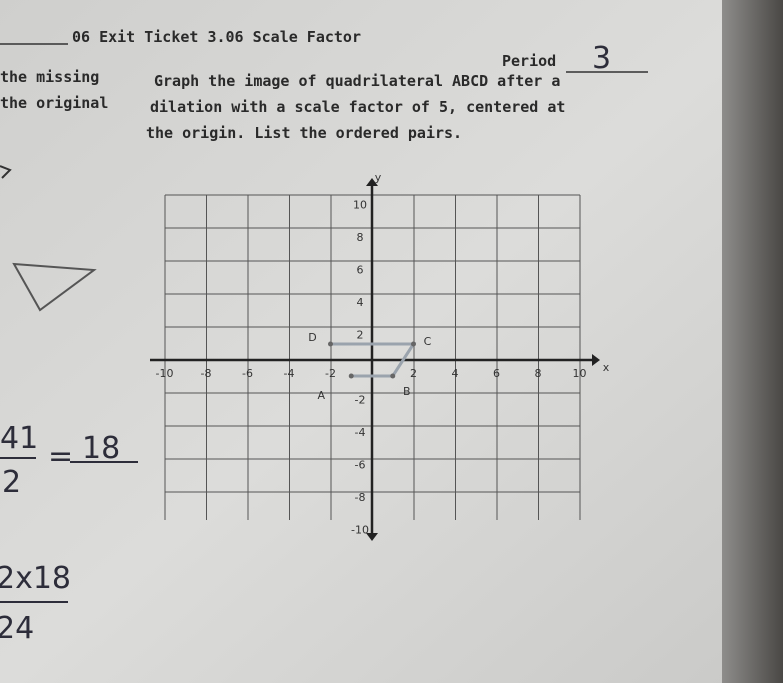 This screenshot has height=683, width=783. What do you see at coordinates (312, 337) in the screenshot?
I see `vertex-label: D` at bounding box center [312, 337].